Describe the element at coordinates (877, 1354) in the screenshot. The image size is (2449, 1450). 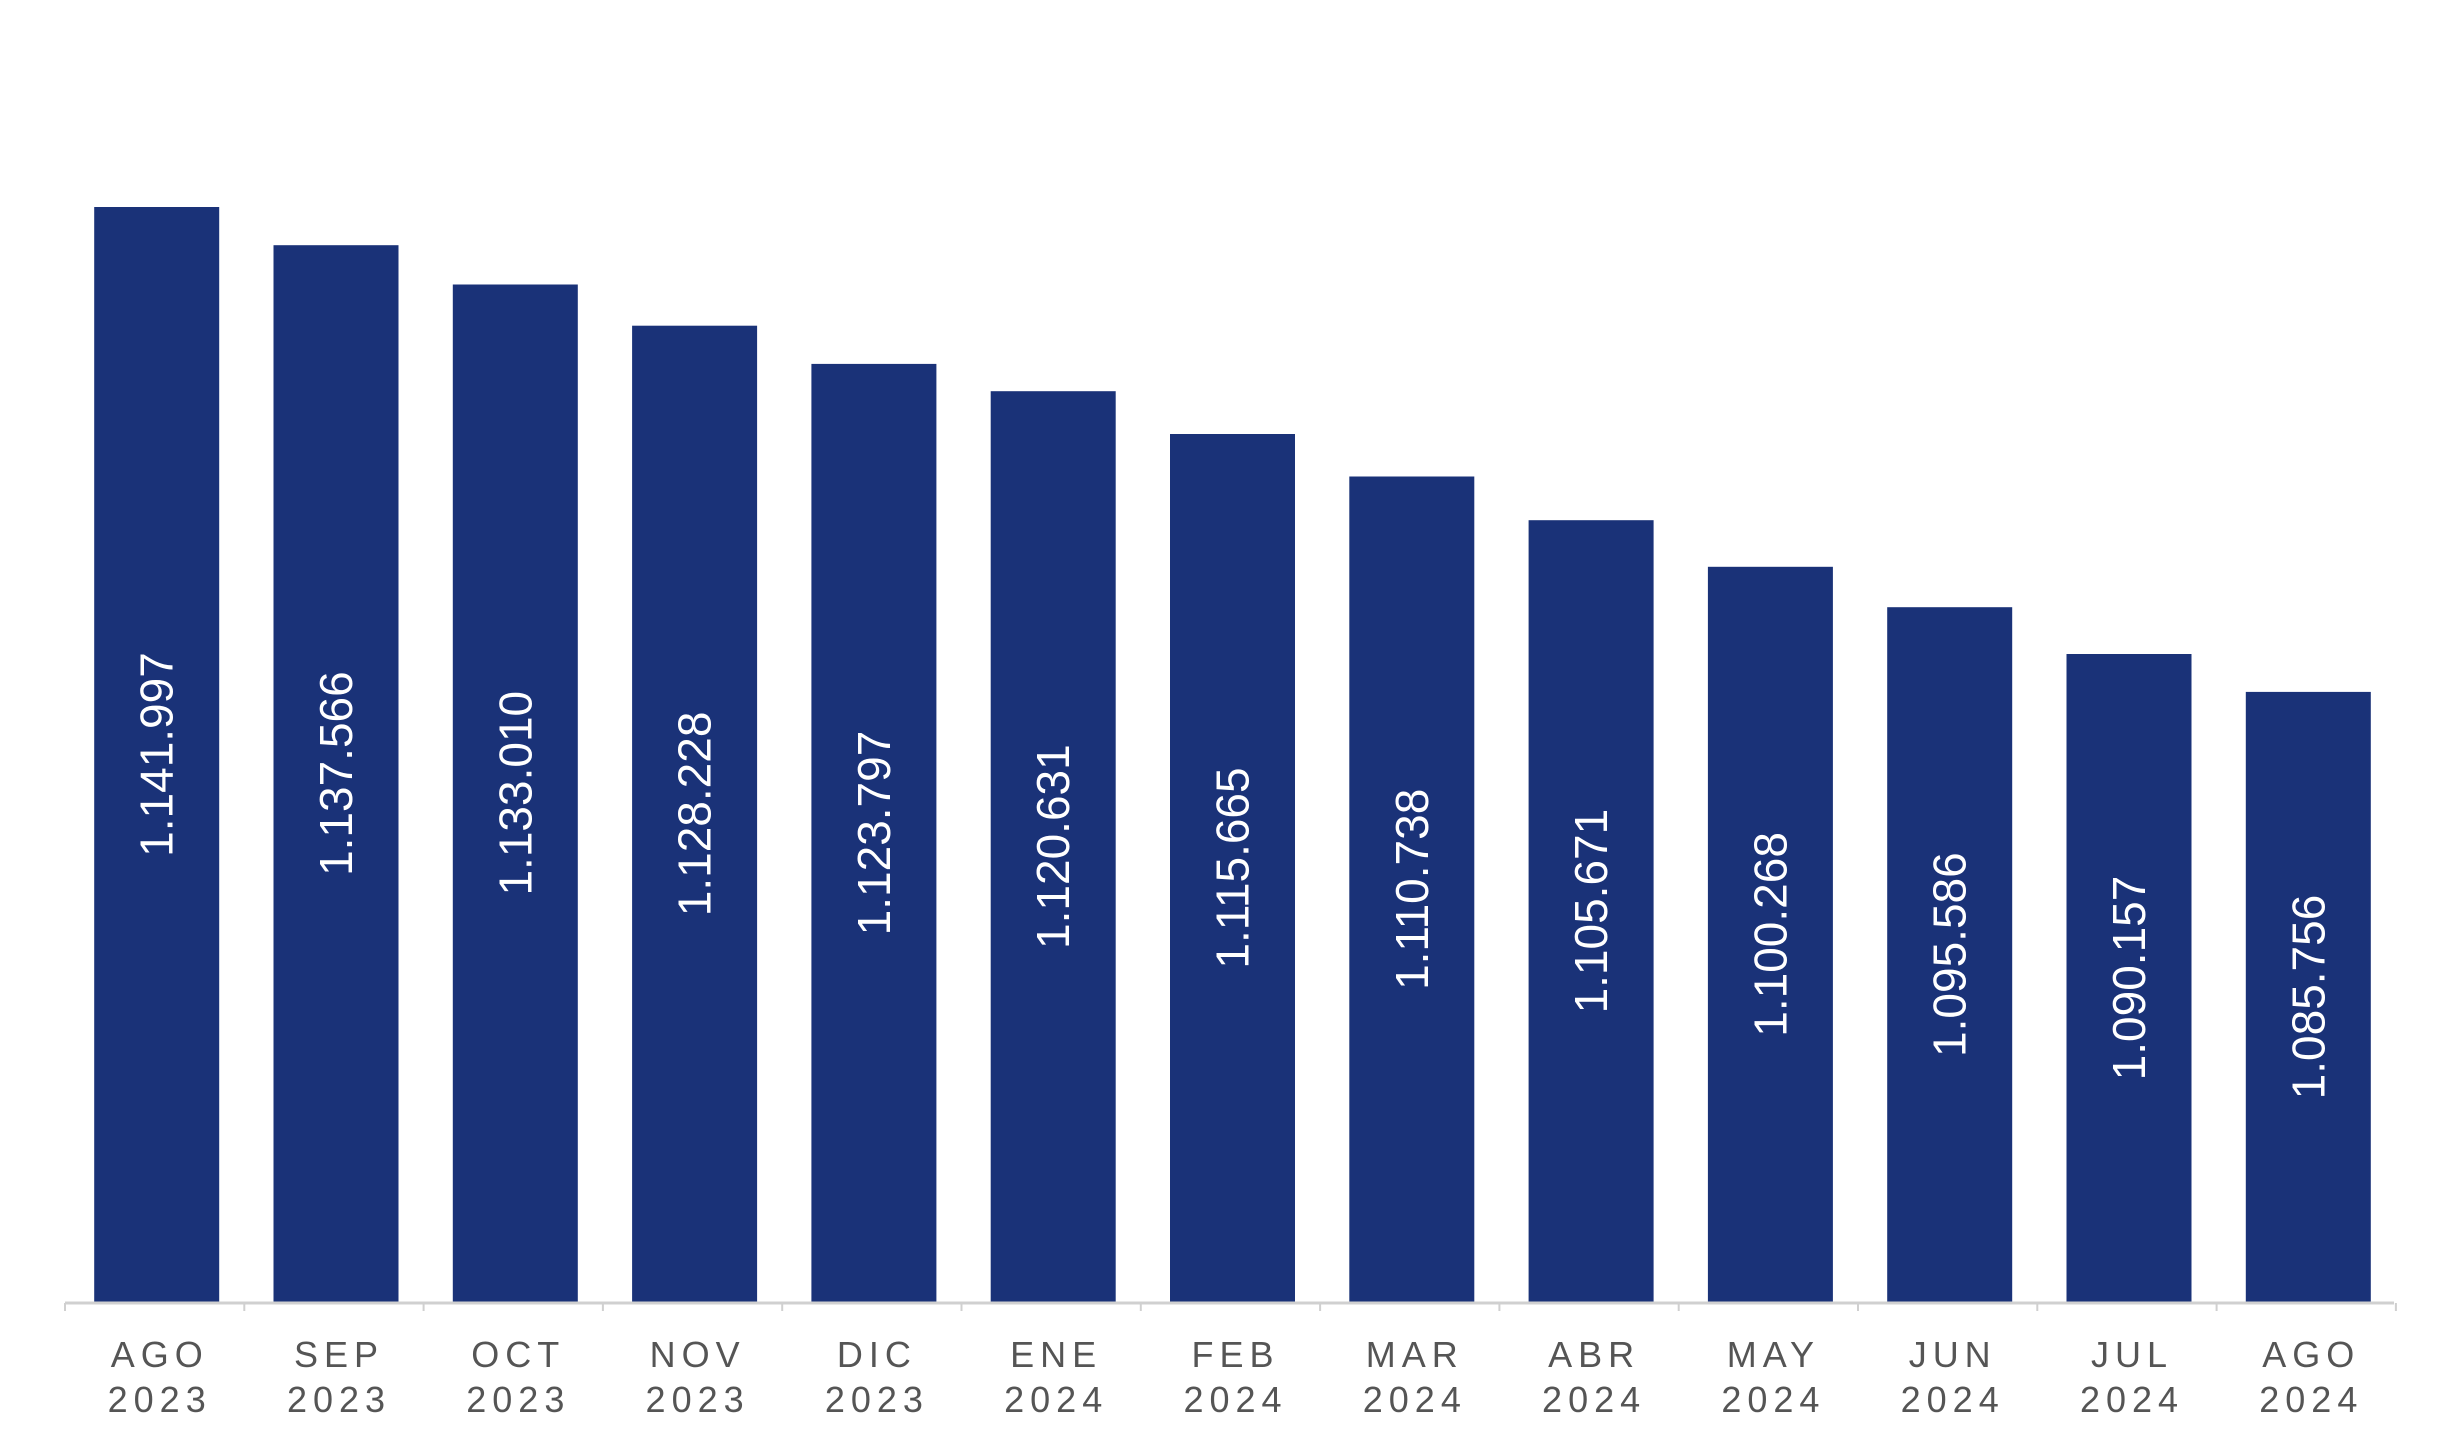
I see `x-tick-label-month: DIC` at that location.